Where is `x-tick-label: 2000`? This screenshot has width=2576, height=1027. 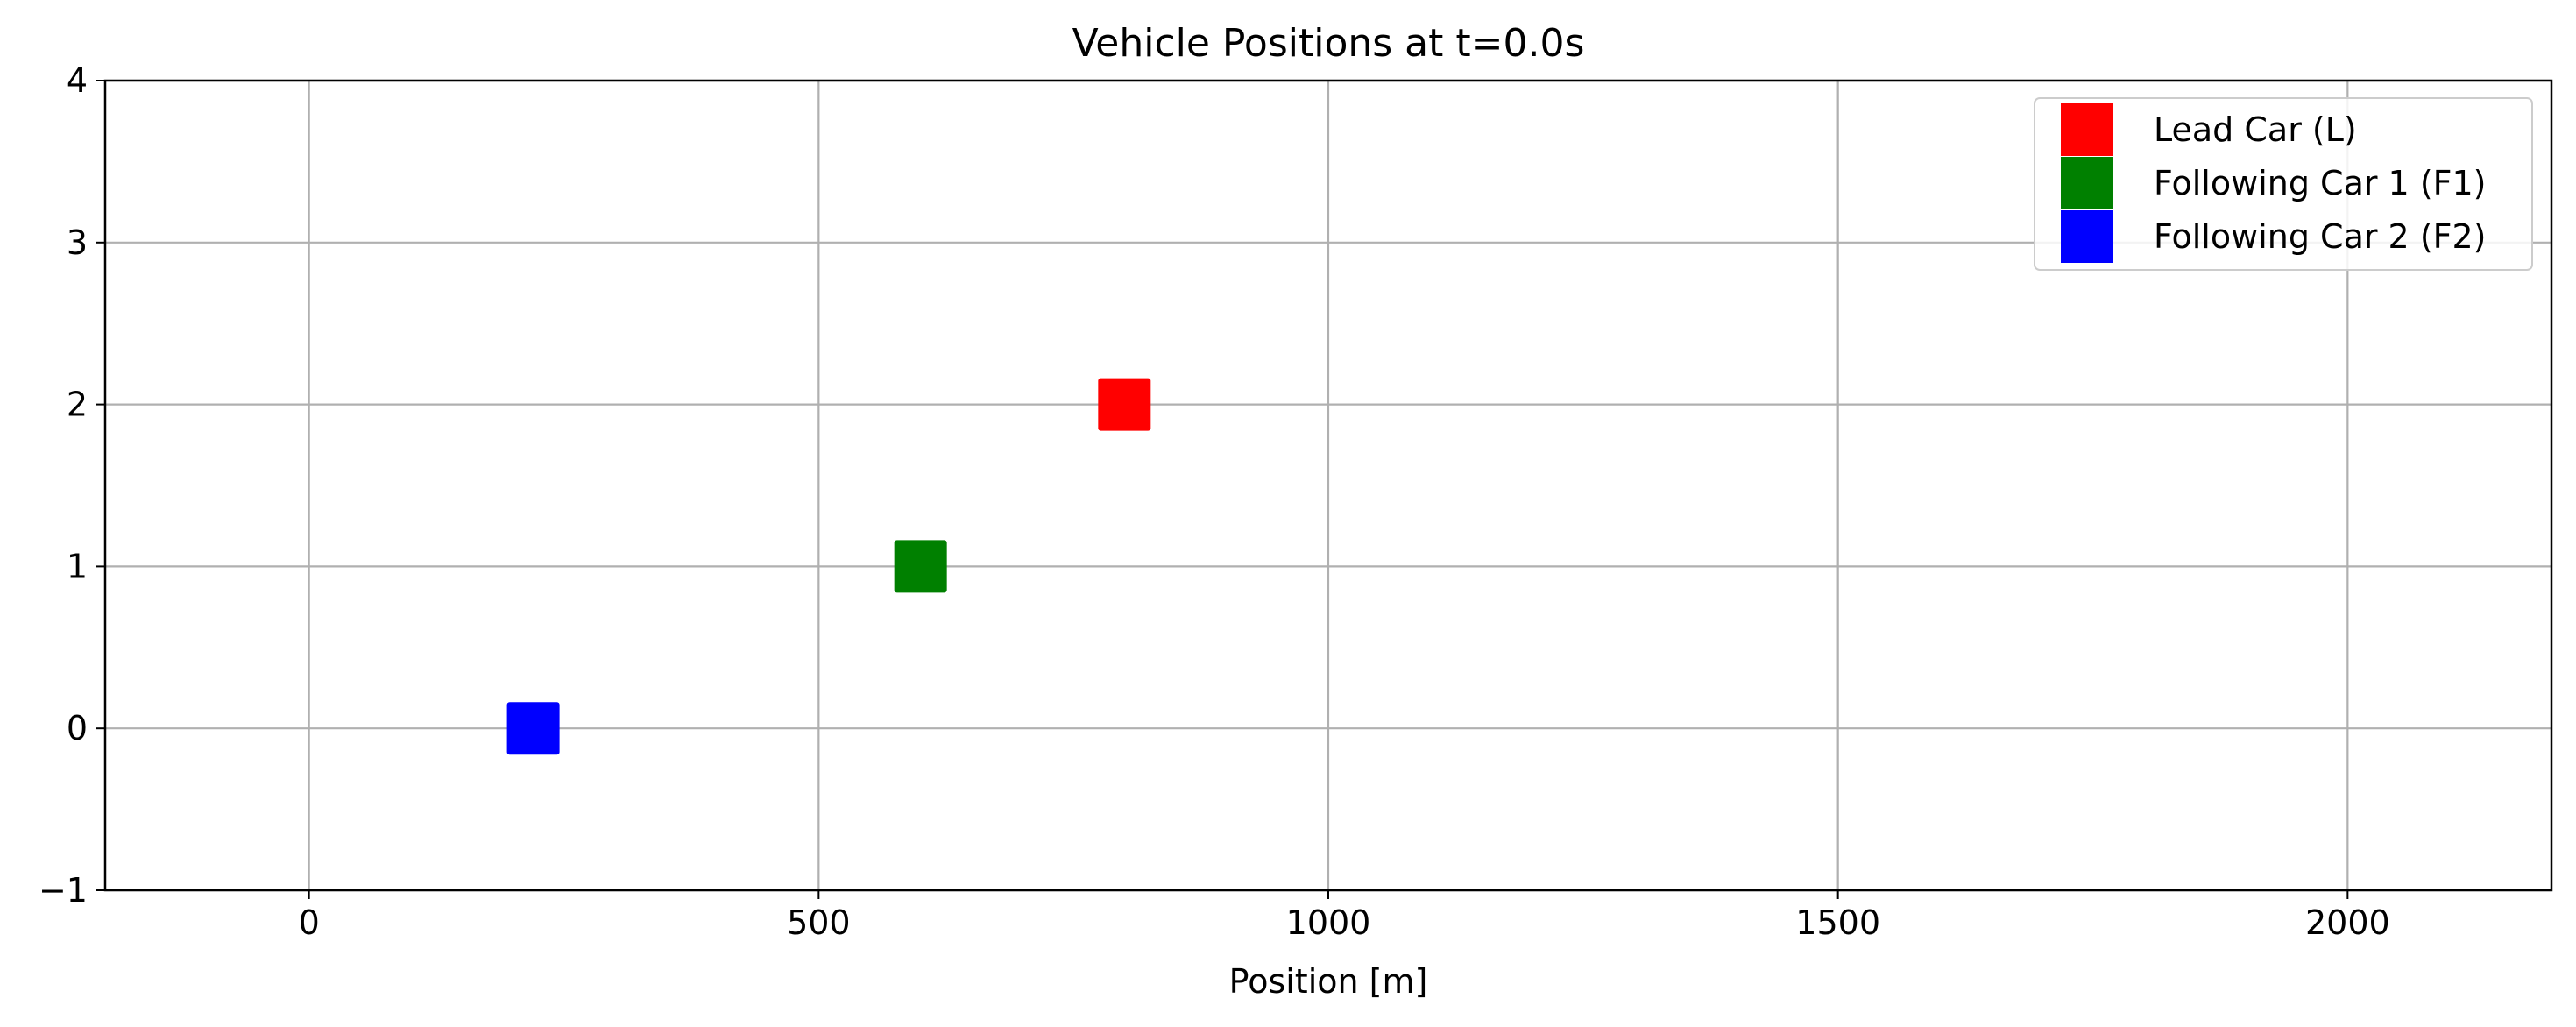 x-tick-label: 2000 is located at coordinates (2347, 923).